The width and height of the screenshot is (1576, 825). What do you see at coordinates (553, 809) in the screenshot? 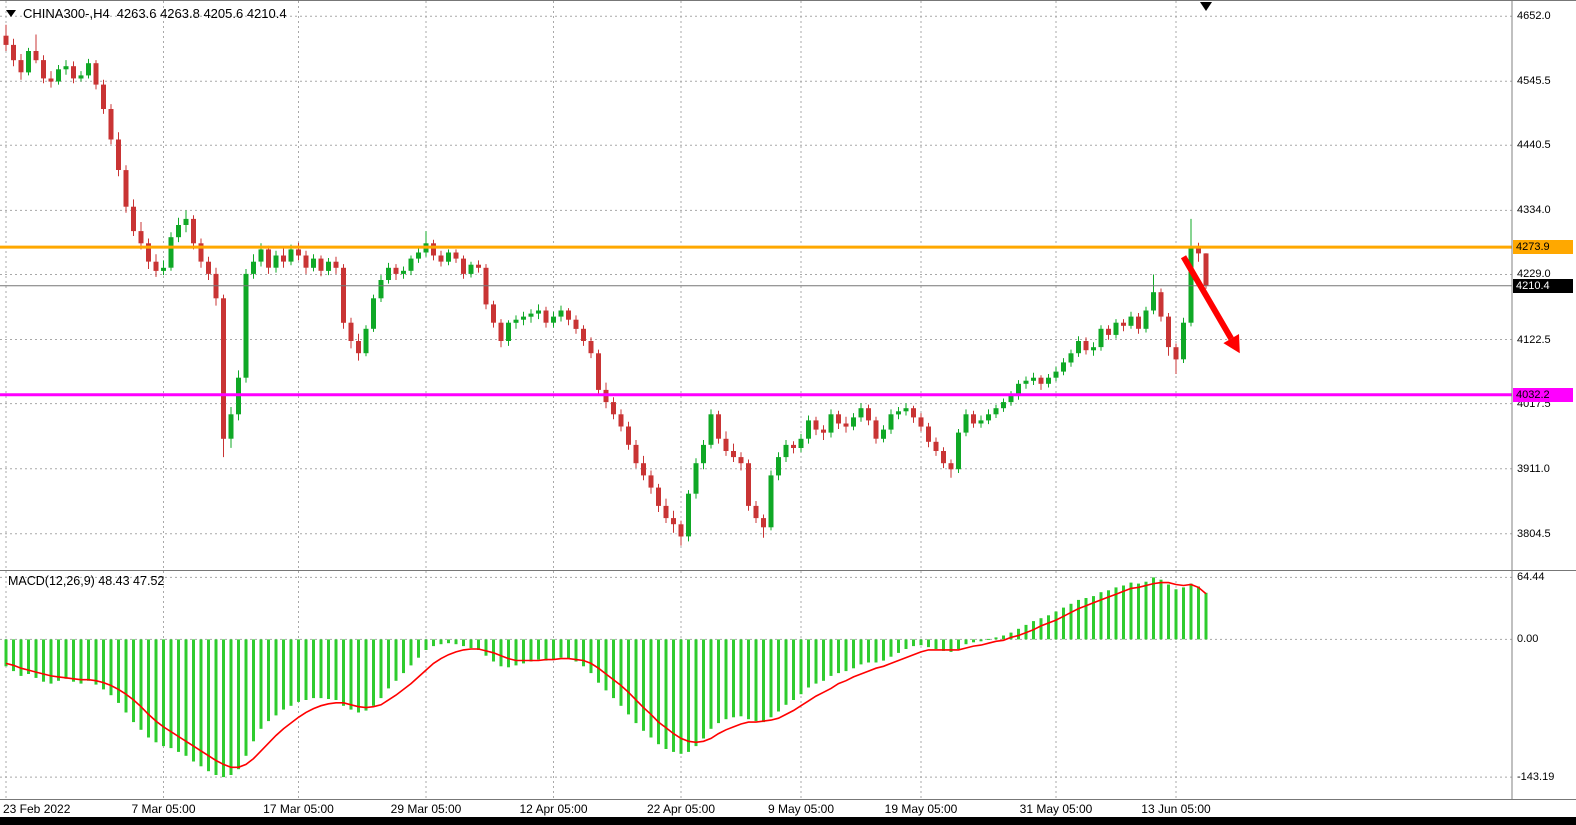
I see `time-axis-label: 12 Apr 05:00` at bounding box center [553, 809].